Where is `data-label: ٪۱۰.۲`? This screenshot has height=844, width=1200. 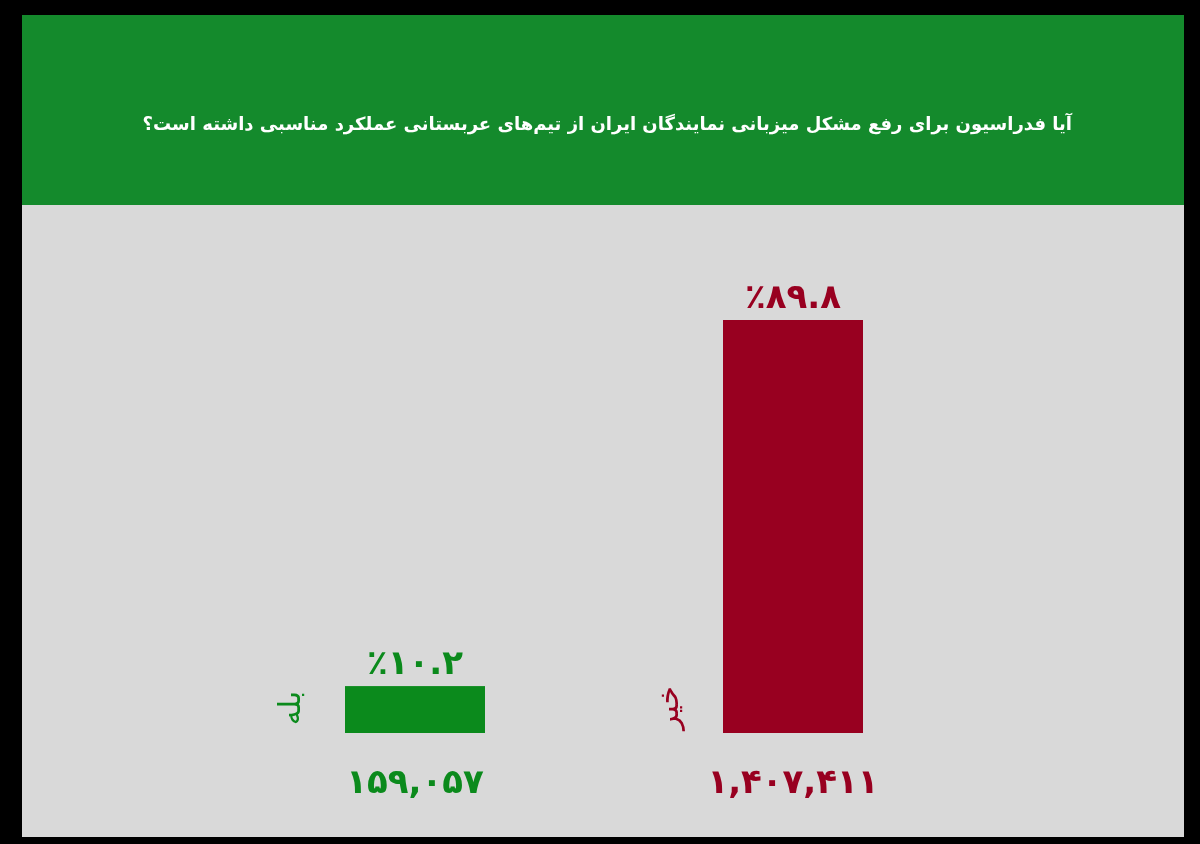
data-label: ٪۱۰.۲ is located at coordinates (415, 662).